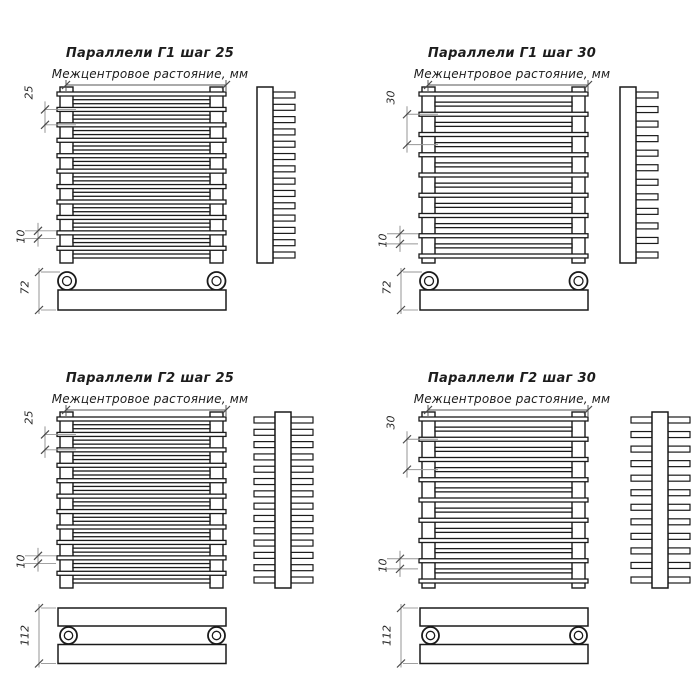 The height and width of the screenshot is (700, 700). I want to click on center-distance-label: Межцентровое растояние, мм, so click(512, 73).